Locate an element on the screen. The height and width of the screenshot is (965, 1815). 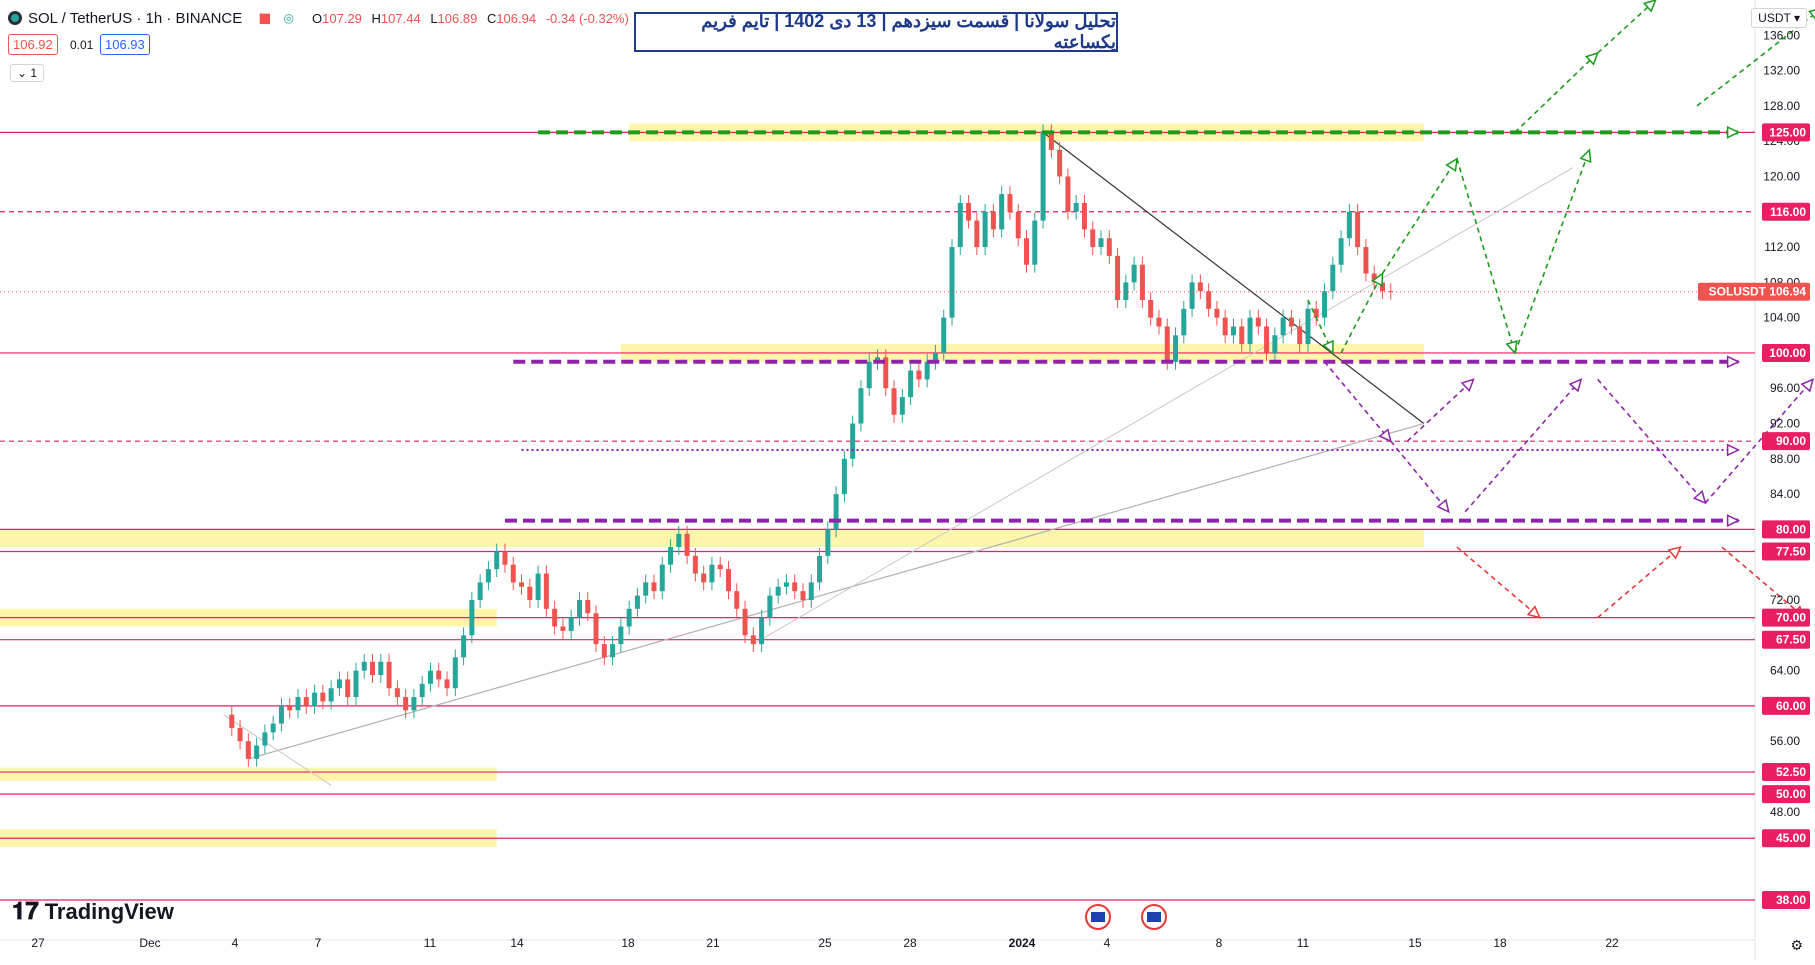
resistance-arrow-line-head is located at coordinates (1733, 132).